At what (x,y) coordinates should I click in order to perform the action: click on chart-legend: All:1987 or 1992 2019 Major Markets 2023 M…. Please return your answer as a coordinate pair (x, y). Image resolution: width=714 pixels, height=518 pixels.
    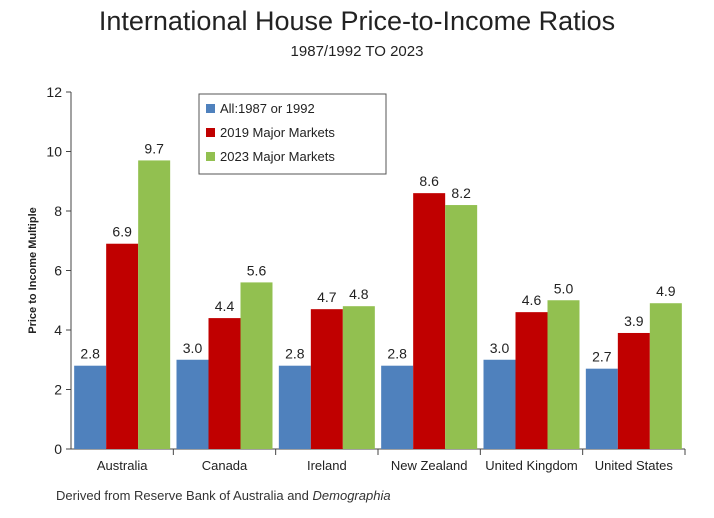
    Looking at the image, I should click on (292, 134).